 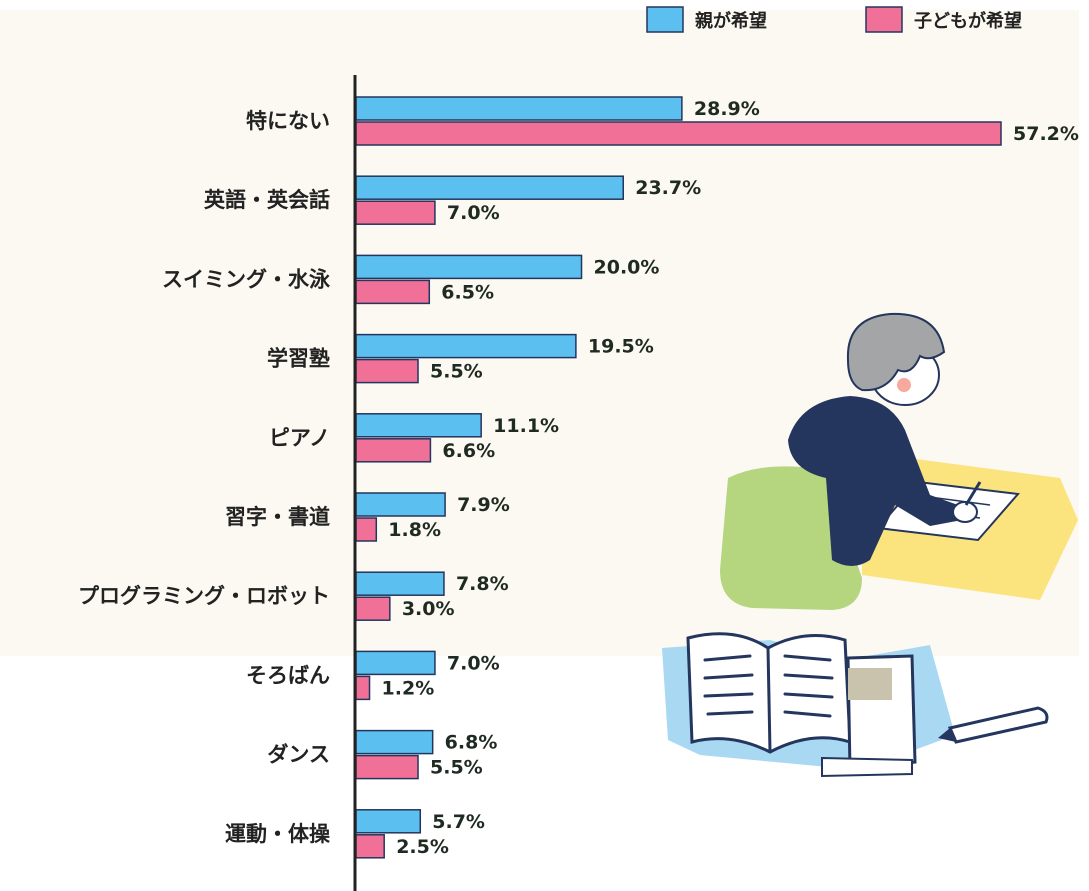 What do you see at coordinates (422, 847) in the screenshot?
I see `value-label: 2.5%` at bounding box center [422, 847].